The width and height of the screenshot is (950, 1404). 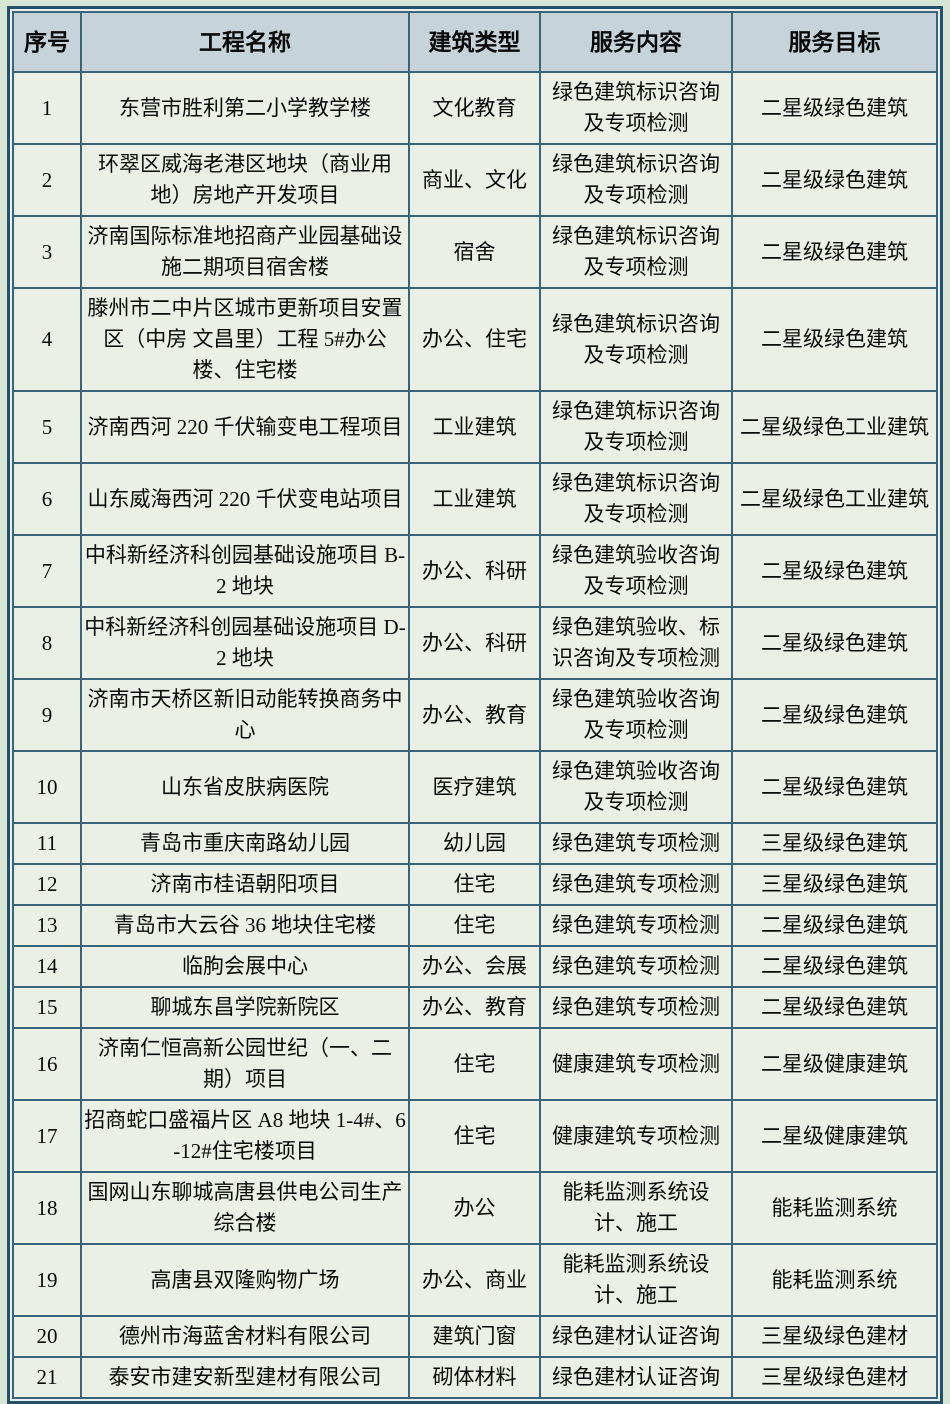 I want to click on cell-project-name: 高唐县双隆购物广场, so click(x=245, y=1280).